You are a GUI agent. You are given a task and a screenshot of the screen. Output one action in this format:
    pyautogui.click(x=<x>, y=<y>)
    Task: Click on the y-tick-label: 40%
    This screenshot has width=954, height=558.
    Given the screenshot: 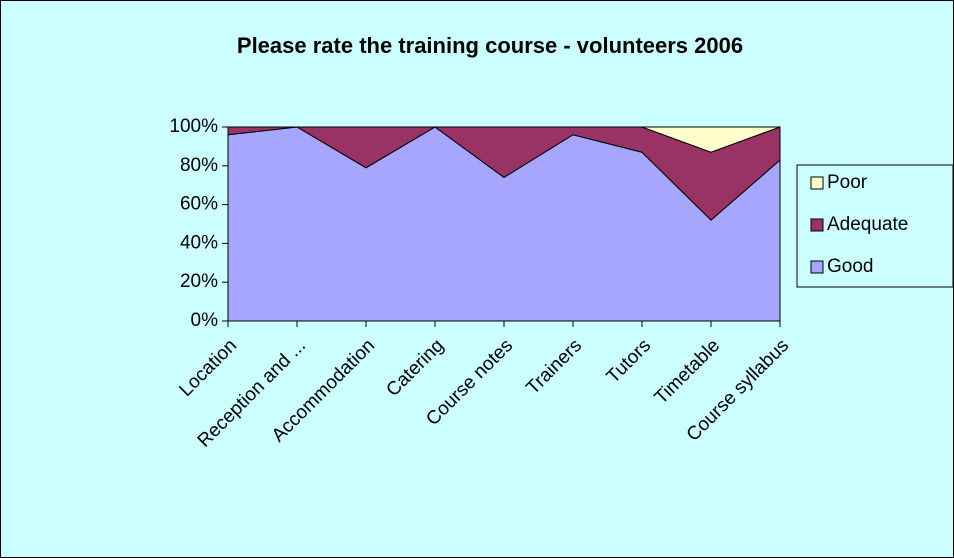 What is the action you would take?
    pyautogui.click(x=199, y=242)
    